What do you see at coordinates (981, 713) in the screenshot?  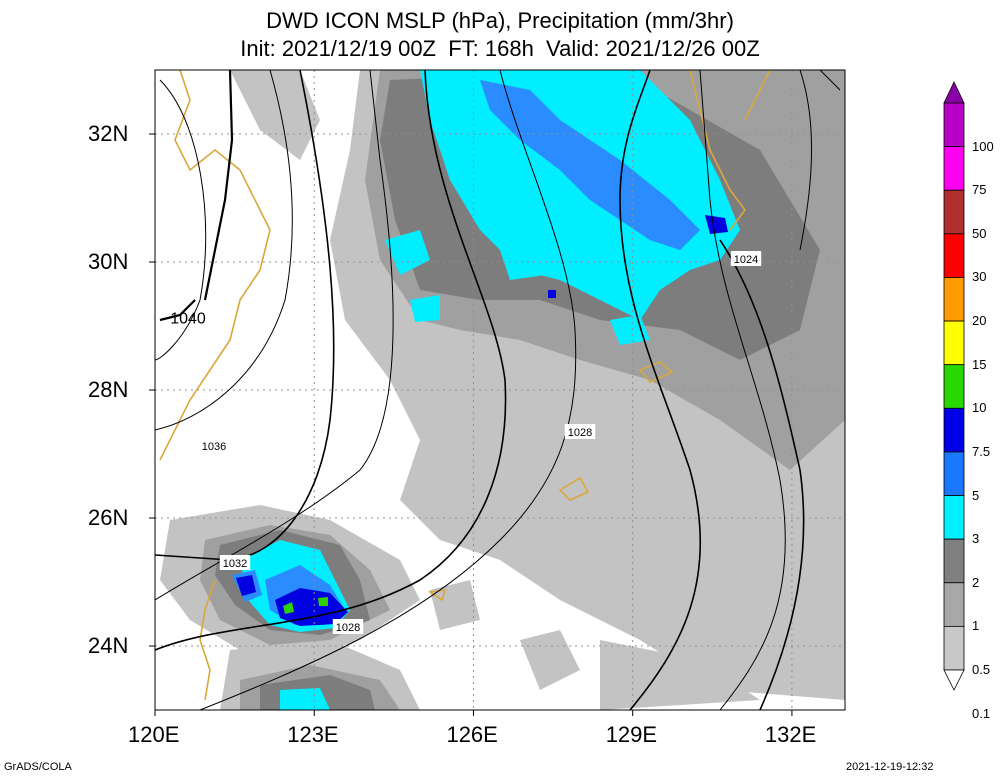 I see `colorbar-label: 0.1` at bounding box center [981, 713].